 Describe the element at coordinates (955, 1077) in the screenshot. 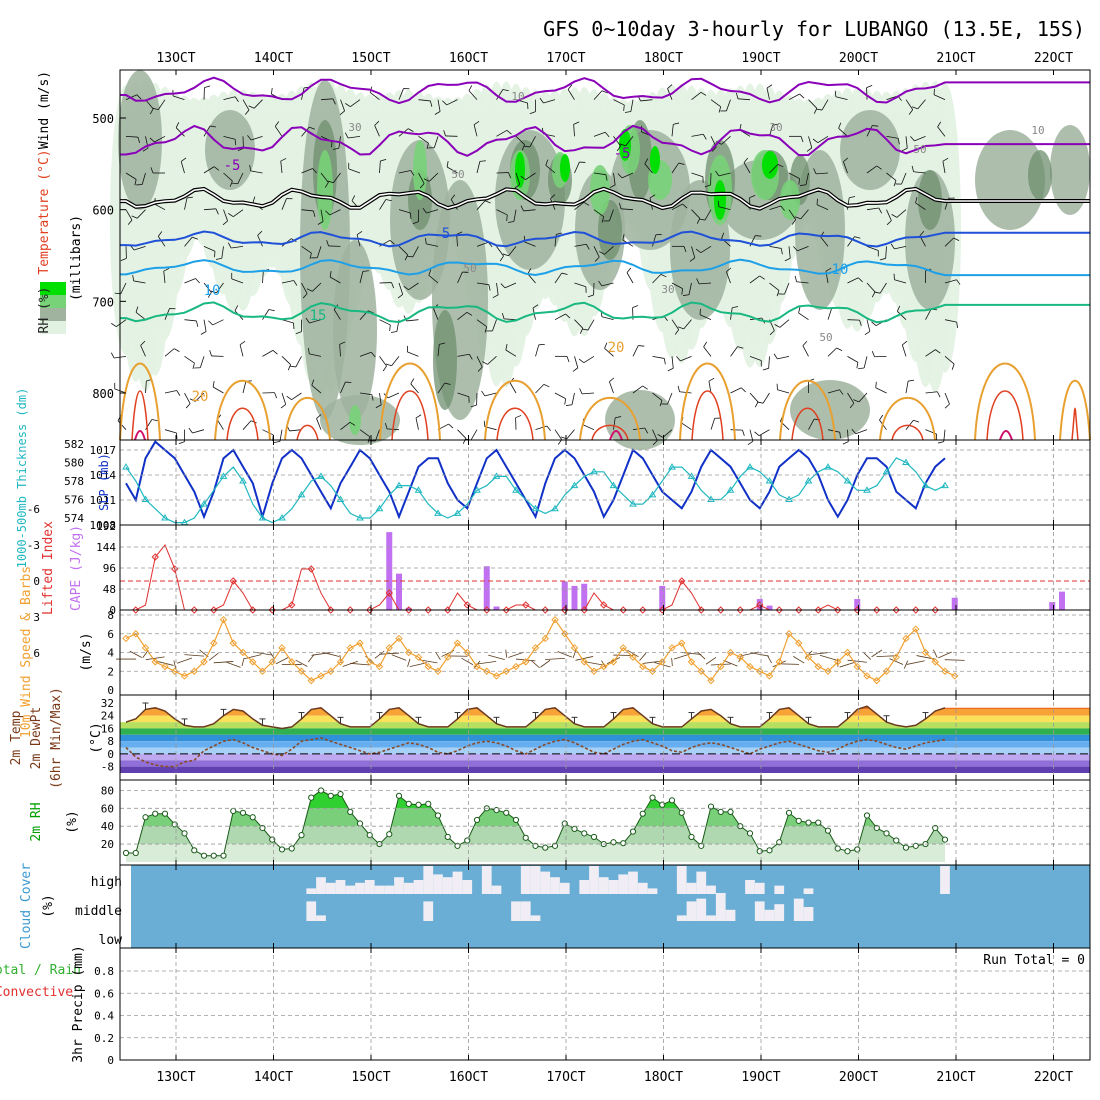

I see `x-tick-bottom: 21OCT` at that location.